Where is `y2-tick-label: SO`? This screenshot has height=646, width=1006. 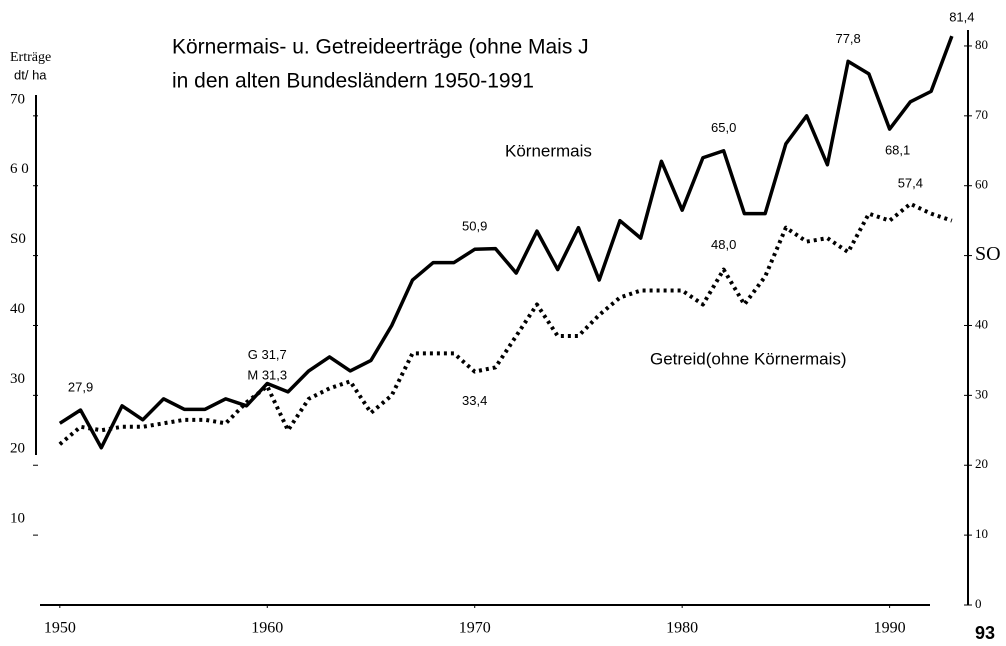
y2-tick-label: SO is located at coordinates (988, 254).